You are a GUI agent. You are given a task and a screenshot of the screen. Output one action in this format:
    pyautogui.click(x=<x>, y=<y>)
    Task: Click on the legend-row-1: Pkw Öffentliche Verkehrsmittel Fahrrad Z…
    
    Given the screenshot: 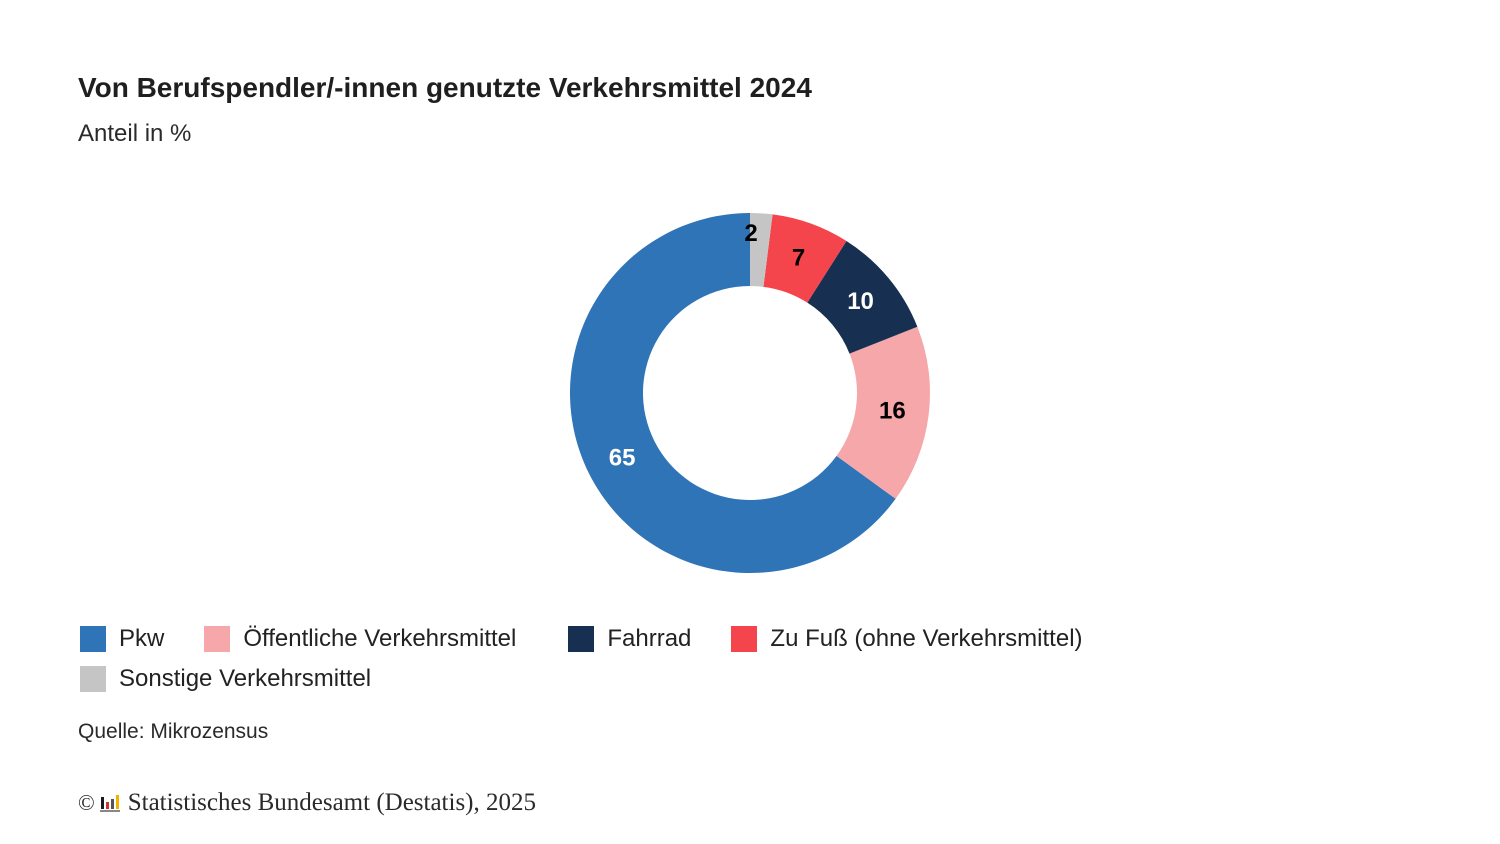 What is the action you would take?
    pyautogui.click(x=680, y=639)
    